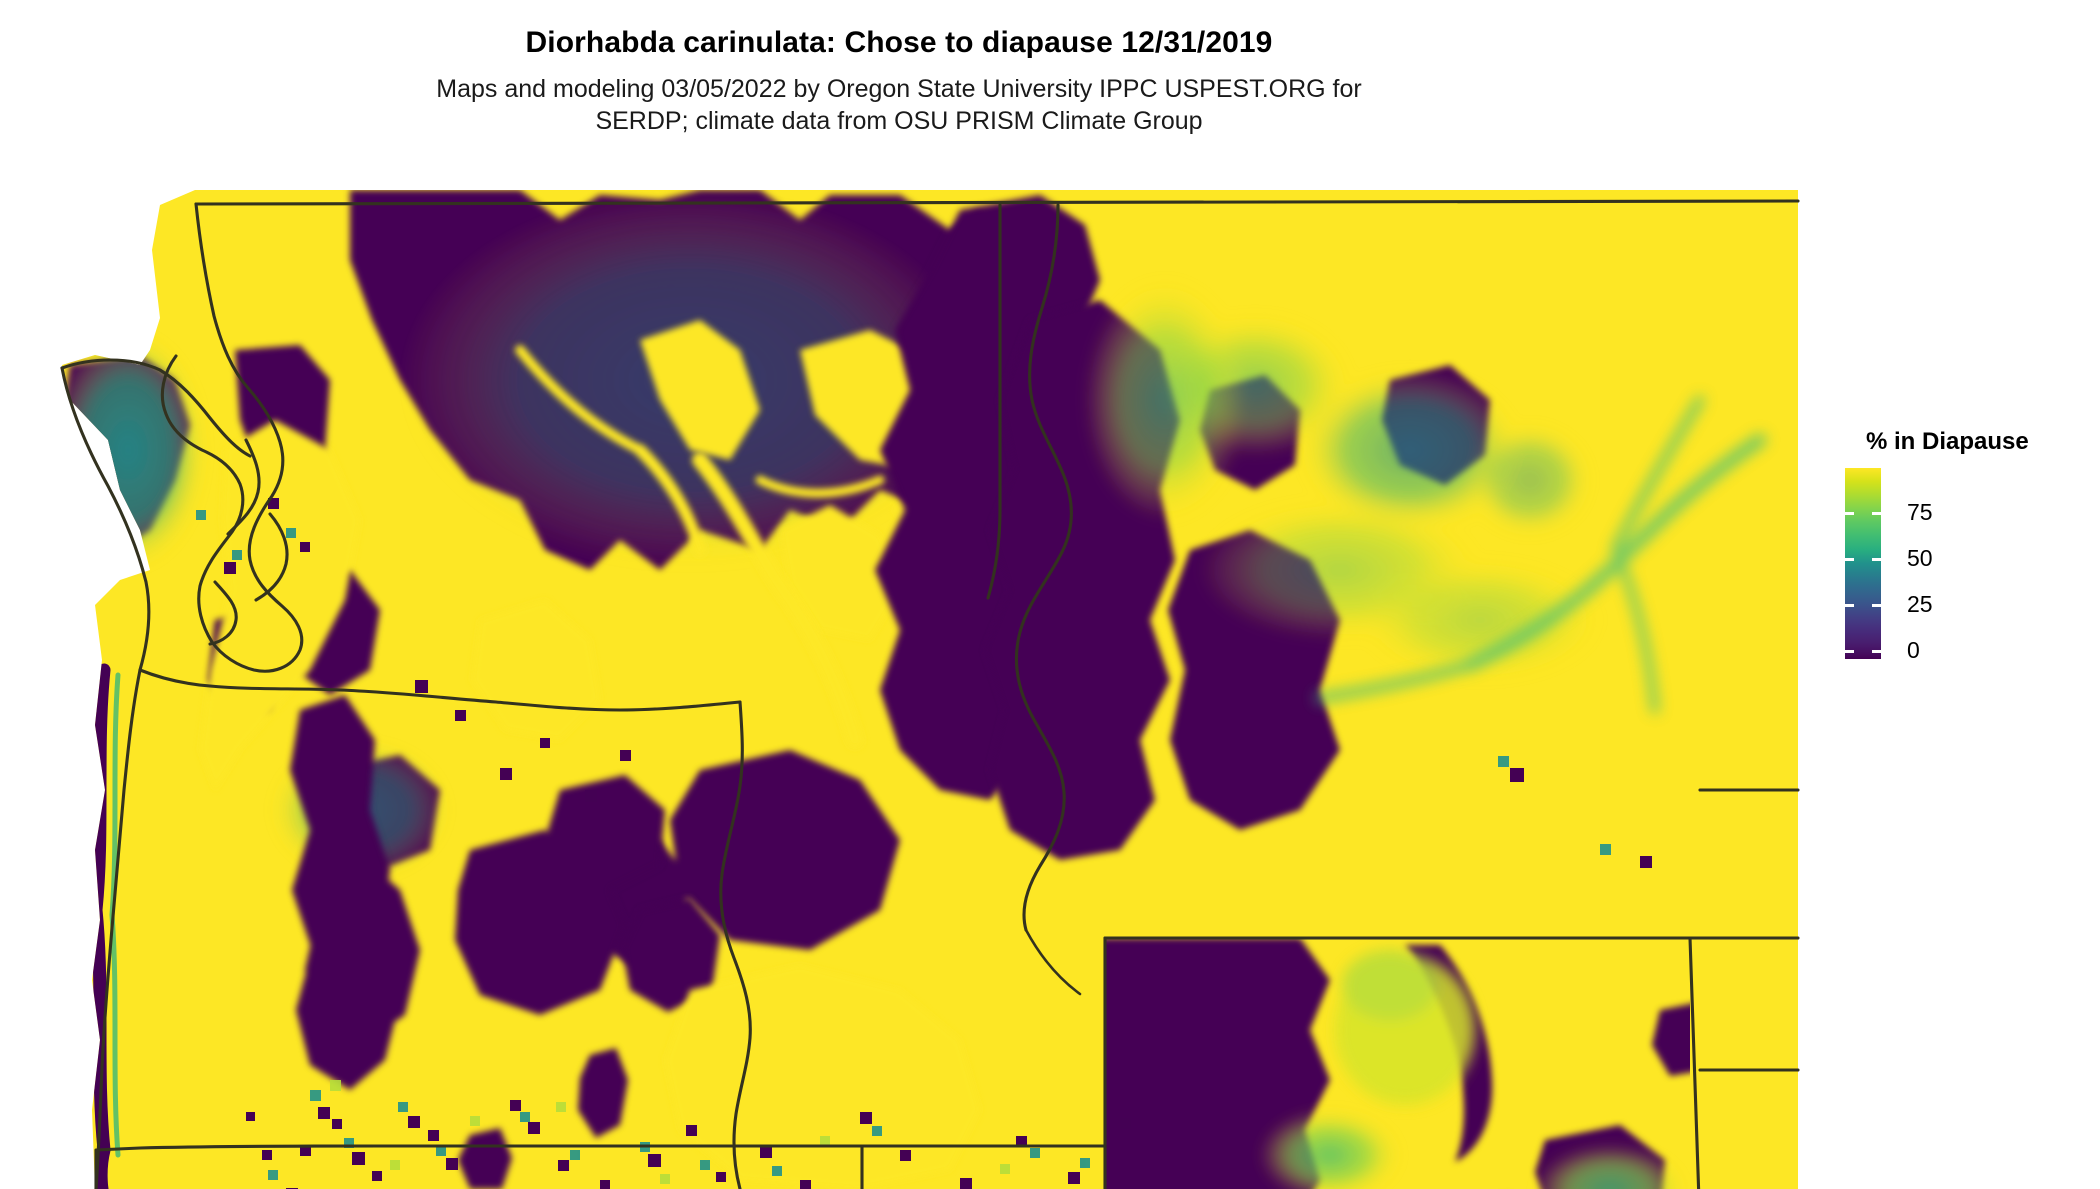  Describe the element at coordinates (735, 944) in the screenshot. I see `border-or-id-snake` at that location.